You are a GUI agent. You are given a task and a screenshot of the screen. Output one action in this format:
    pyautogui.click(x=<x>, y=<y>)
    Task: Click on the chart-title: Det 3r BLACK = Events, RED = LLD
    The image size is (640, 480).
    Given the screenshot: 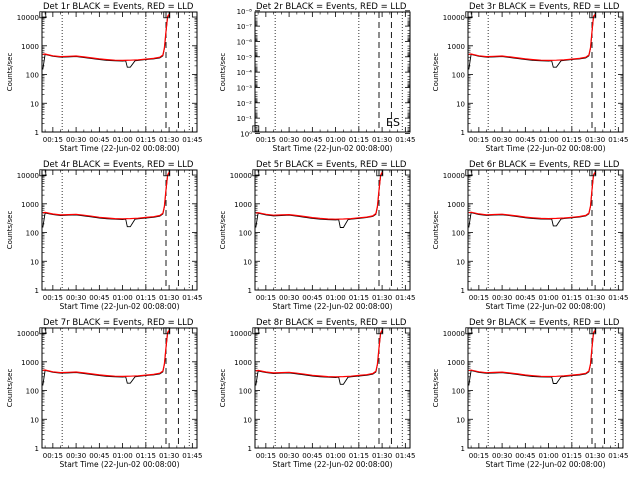 What is the action you would take?
    pyautogui.click(x=544, y=7)
    